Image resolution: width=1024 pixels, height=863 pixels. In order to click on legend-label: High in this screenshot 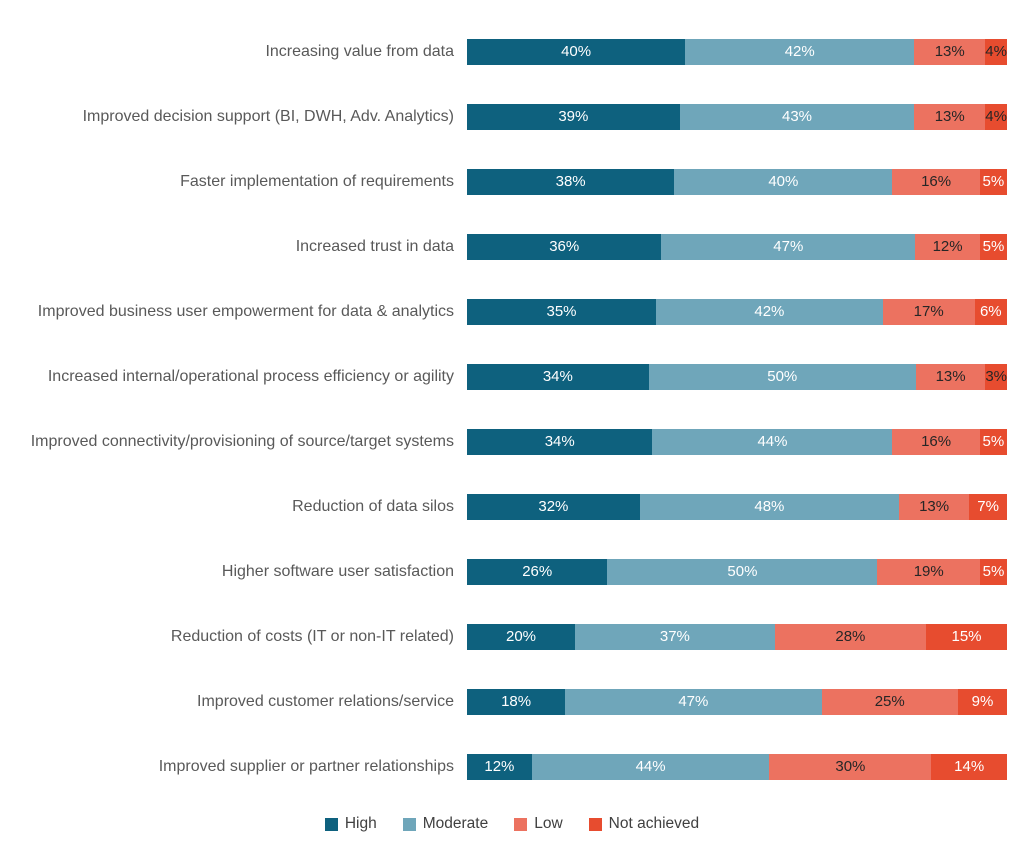, I will do `click(360, 823)`.